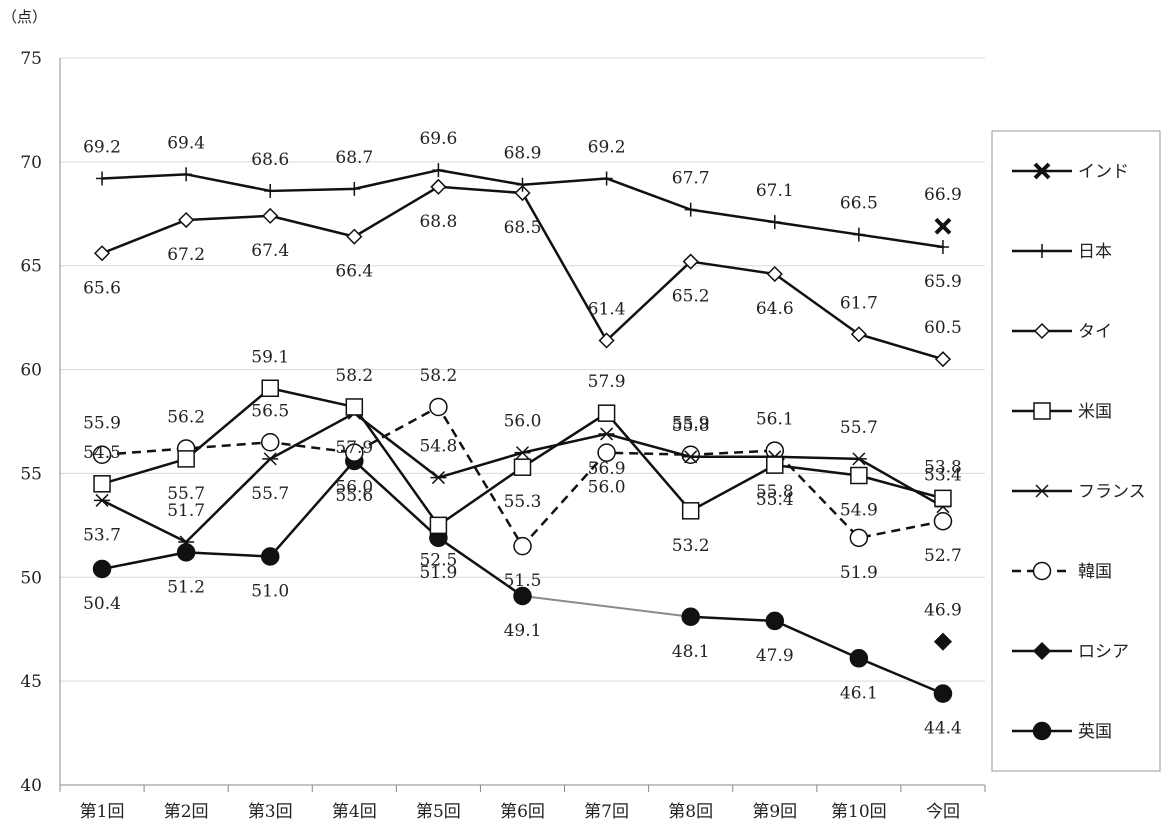 This screenshot has width=1163, height=823. I want to click on data-label: 56.1, so click(775, 420).